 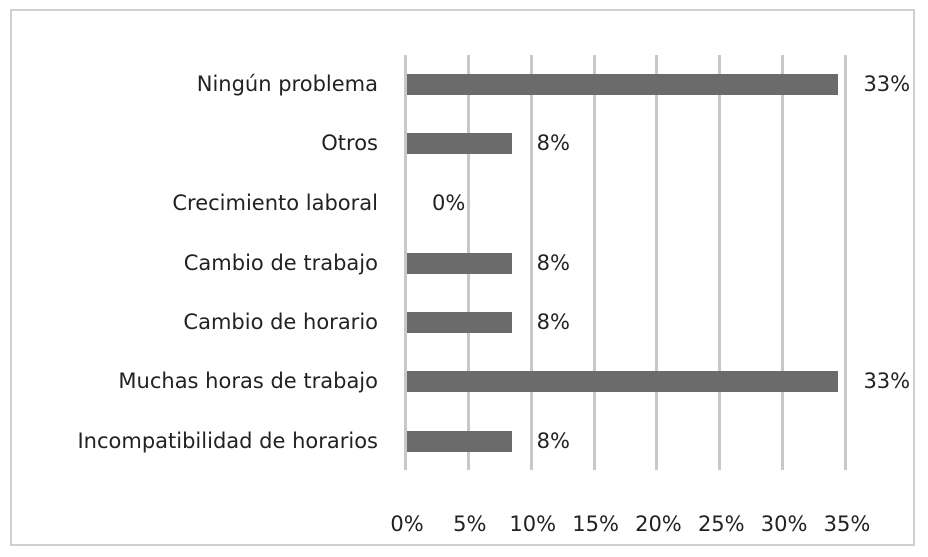 What do you see at coordinates (280, 322) in the screenshot?
I see `category-label: Cambio de horario` at bounding box center [280, 322].